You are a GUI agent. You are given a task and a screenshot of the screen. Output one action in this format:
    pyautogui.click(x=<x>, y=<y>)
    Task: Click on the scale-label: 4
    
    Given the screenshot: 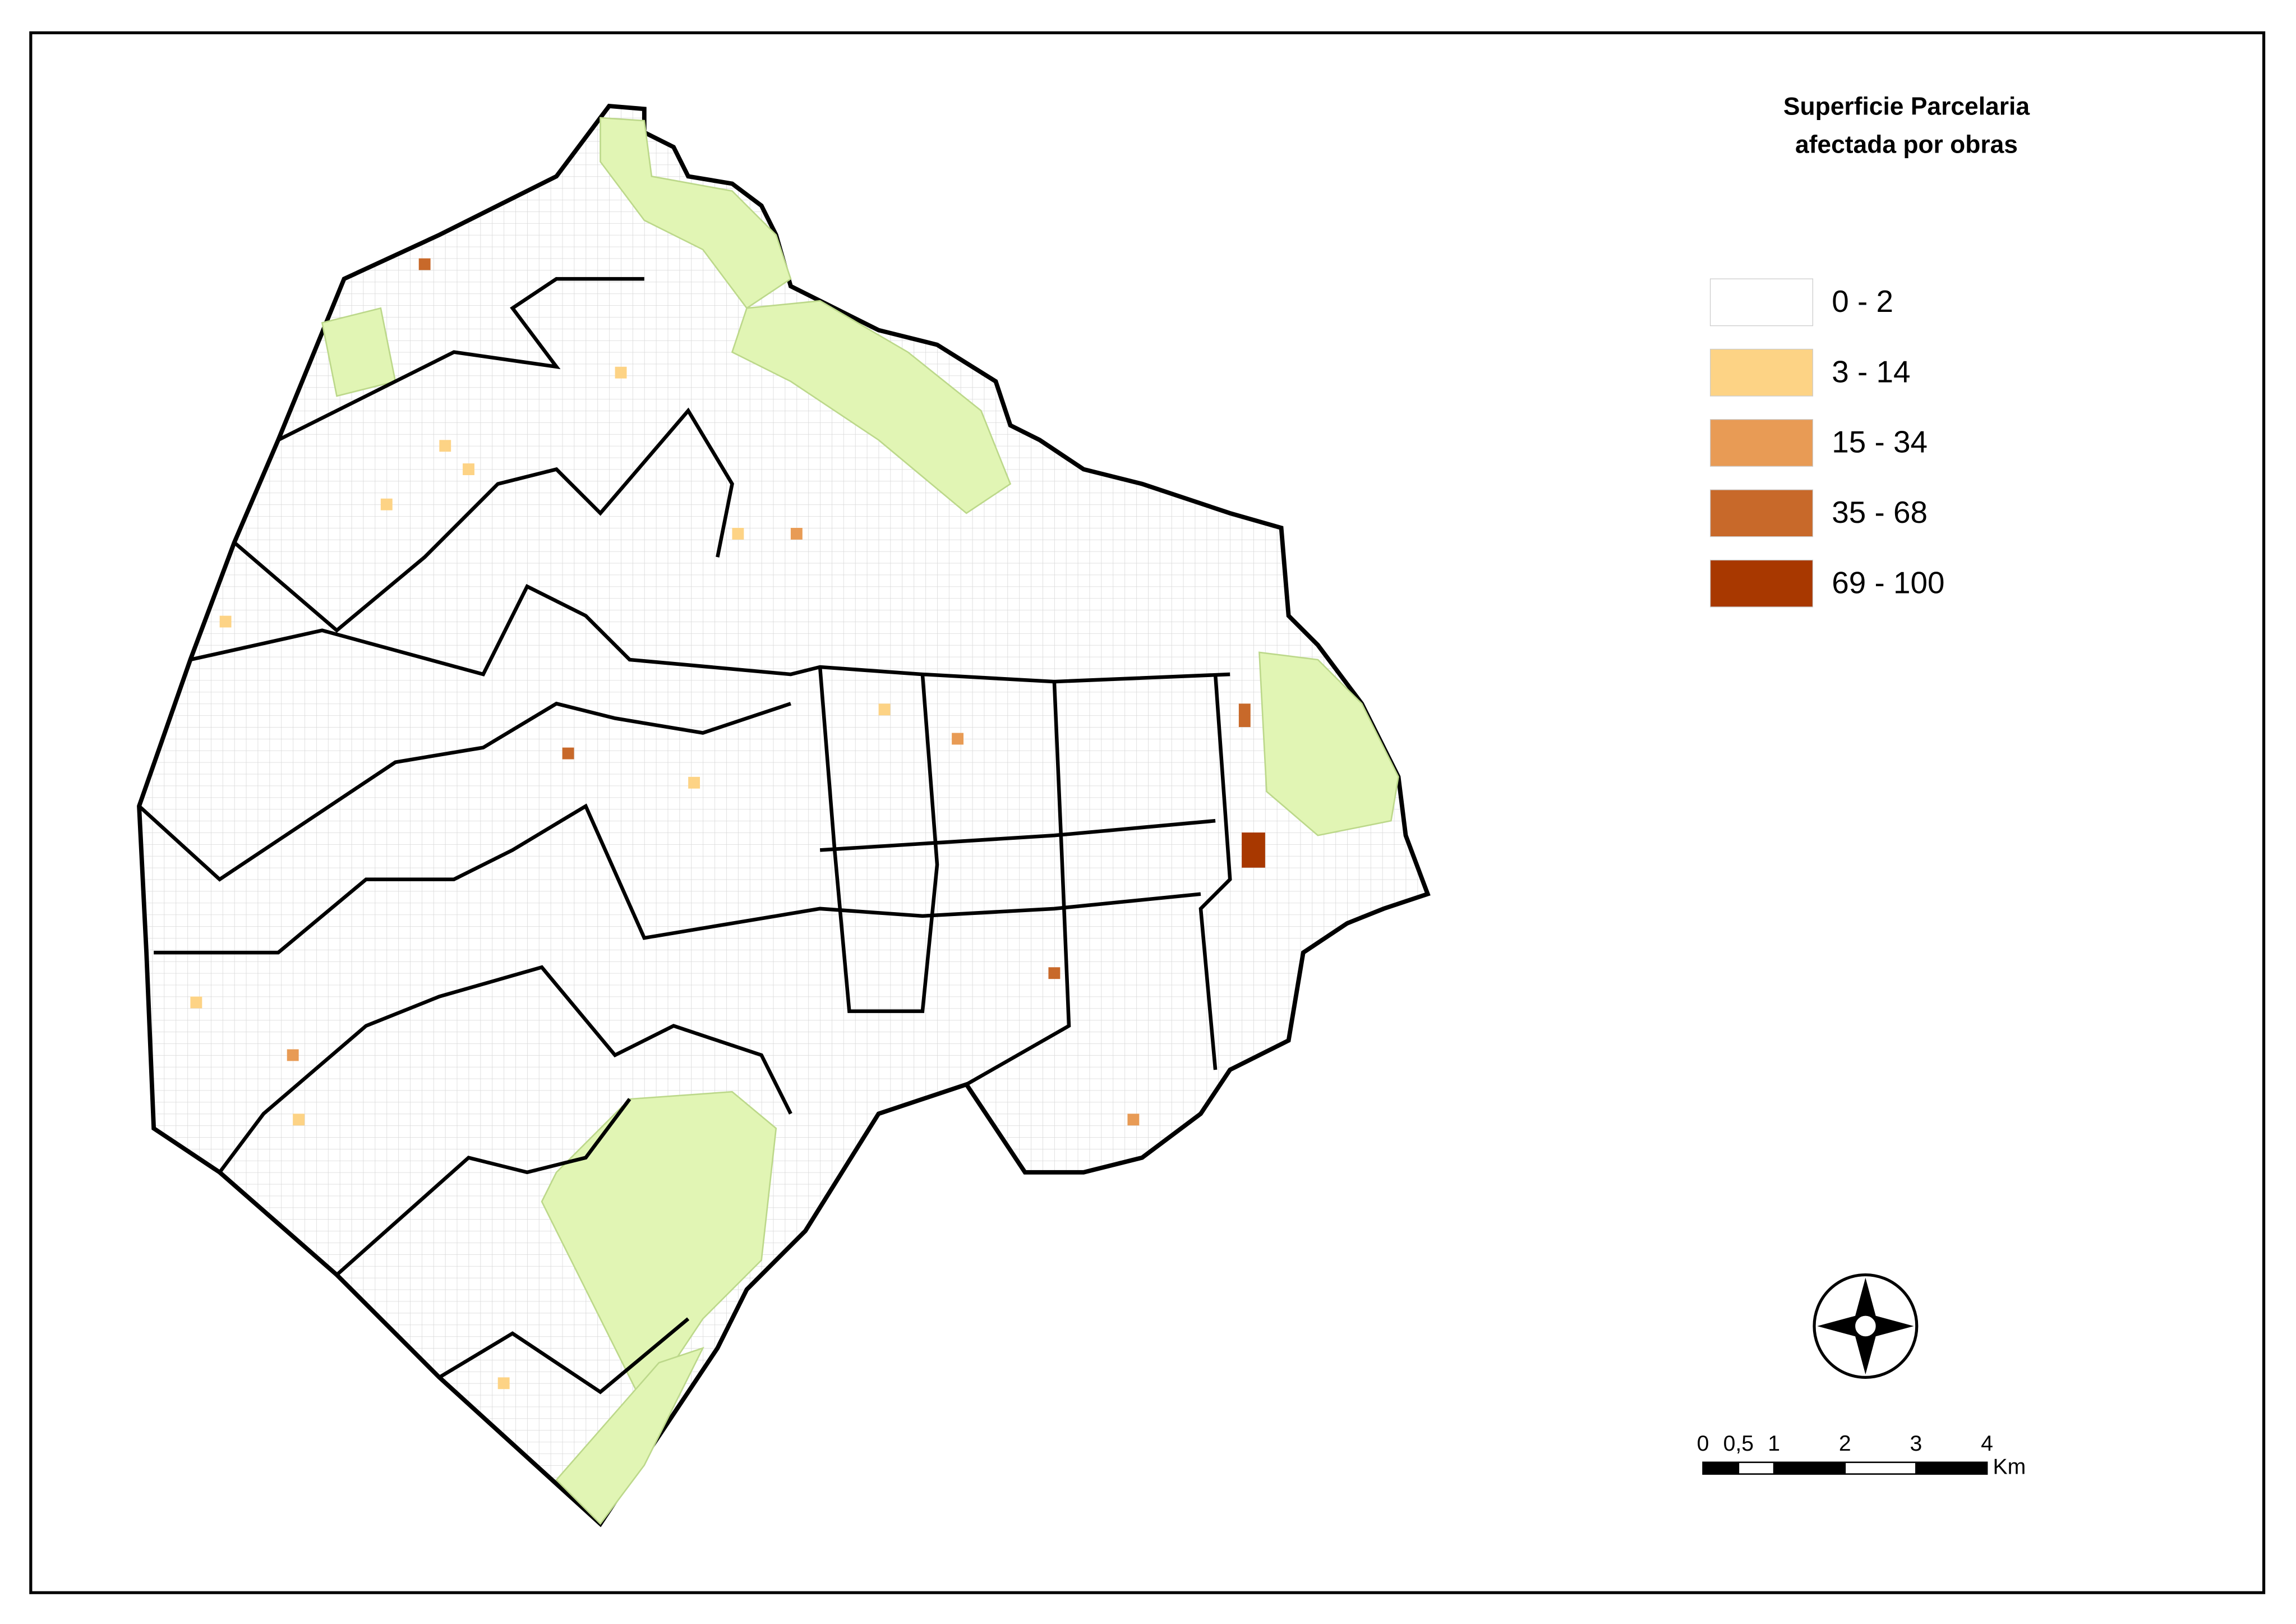 What is the action you would take?
    pyautogui.click(x=1987, y=1444)
    